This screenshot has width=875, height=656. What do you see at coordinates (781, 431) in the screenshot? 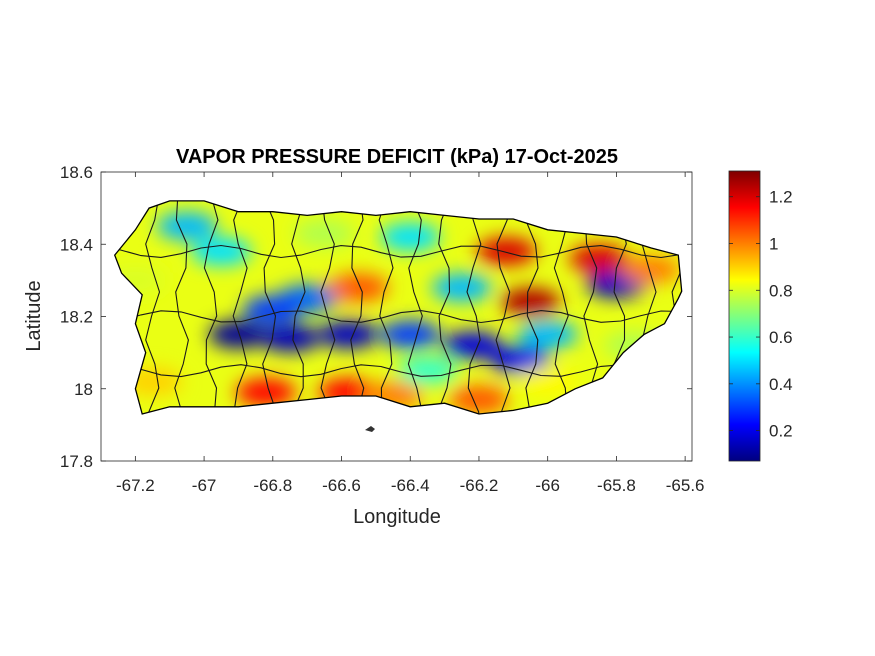
I see `colorbar-tick-label: 0.2` at bounding box center [781, 431].